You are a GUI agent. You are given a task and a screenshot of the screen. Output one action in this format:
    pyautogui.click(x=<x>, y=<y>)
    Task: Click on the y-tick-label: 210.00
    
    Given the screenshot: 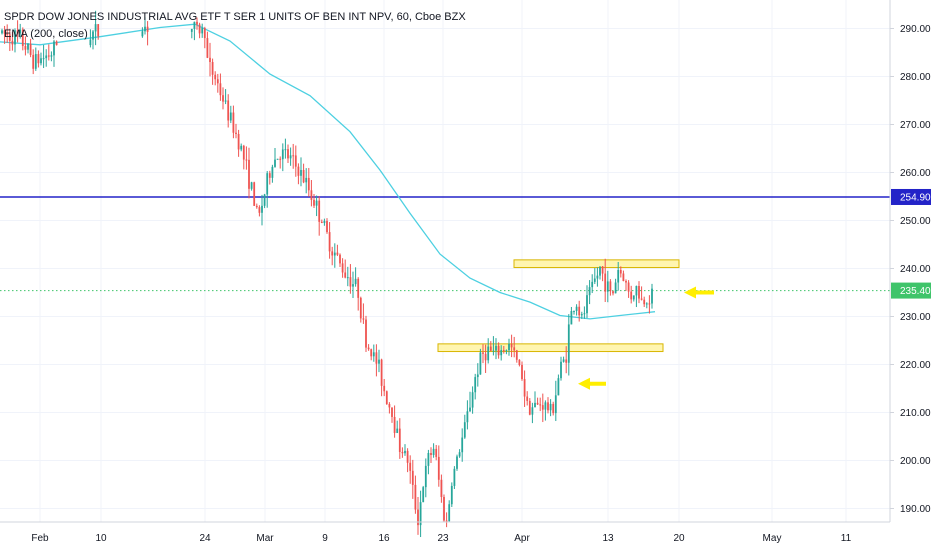 What is the action you would take?
    pyautogui.click(x=915, y=413)
    